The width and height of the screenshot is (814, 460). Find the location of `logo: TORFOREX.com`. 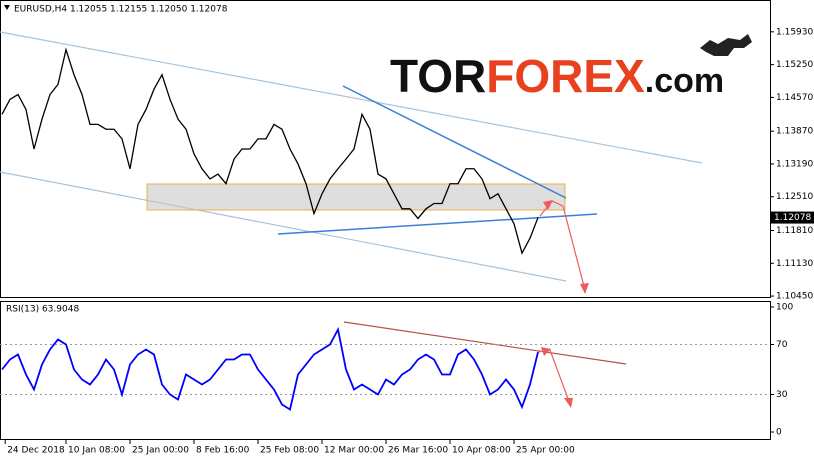

logo: TORFOREX.com is located at coordinates (557, 76).